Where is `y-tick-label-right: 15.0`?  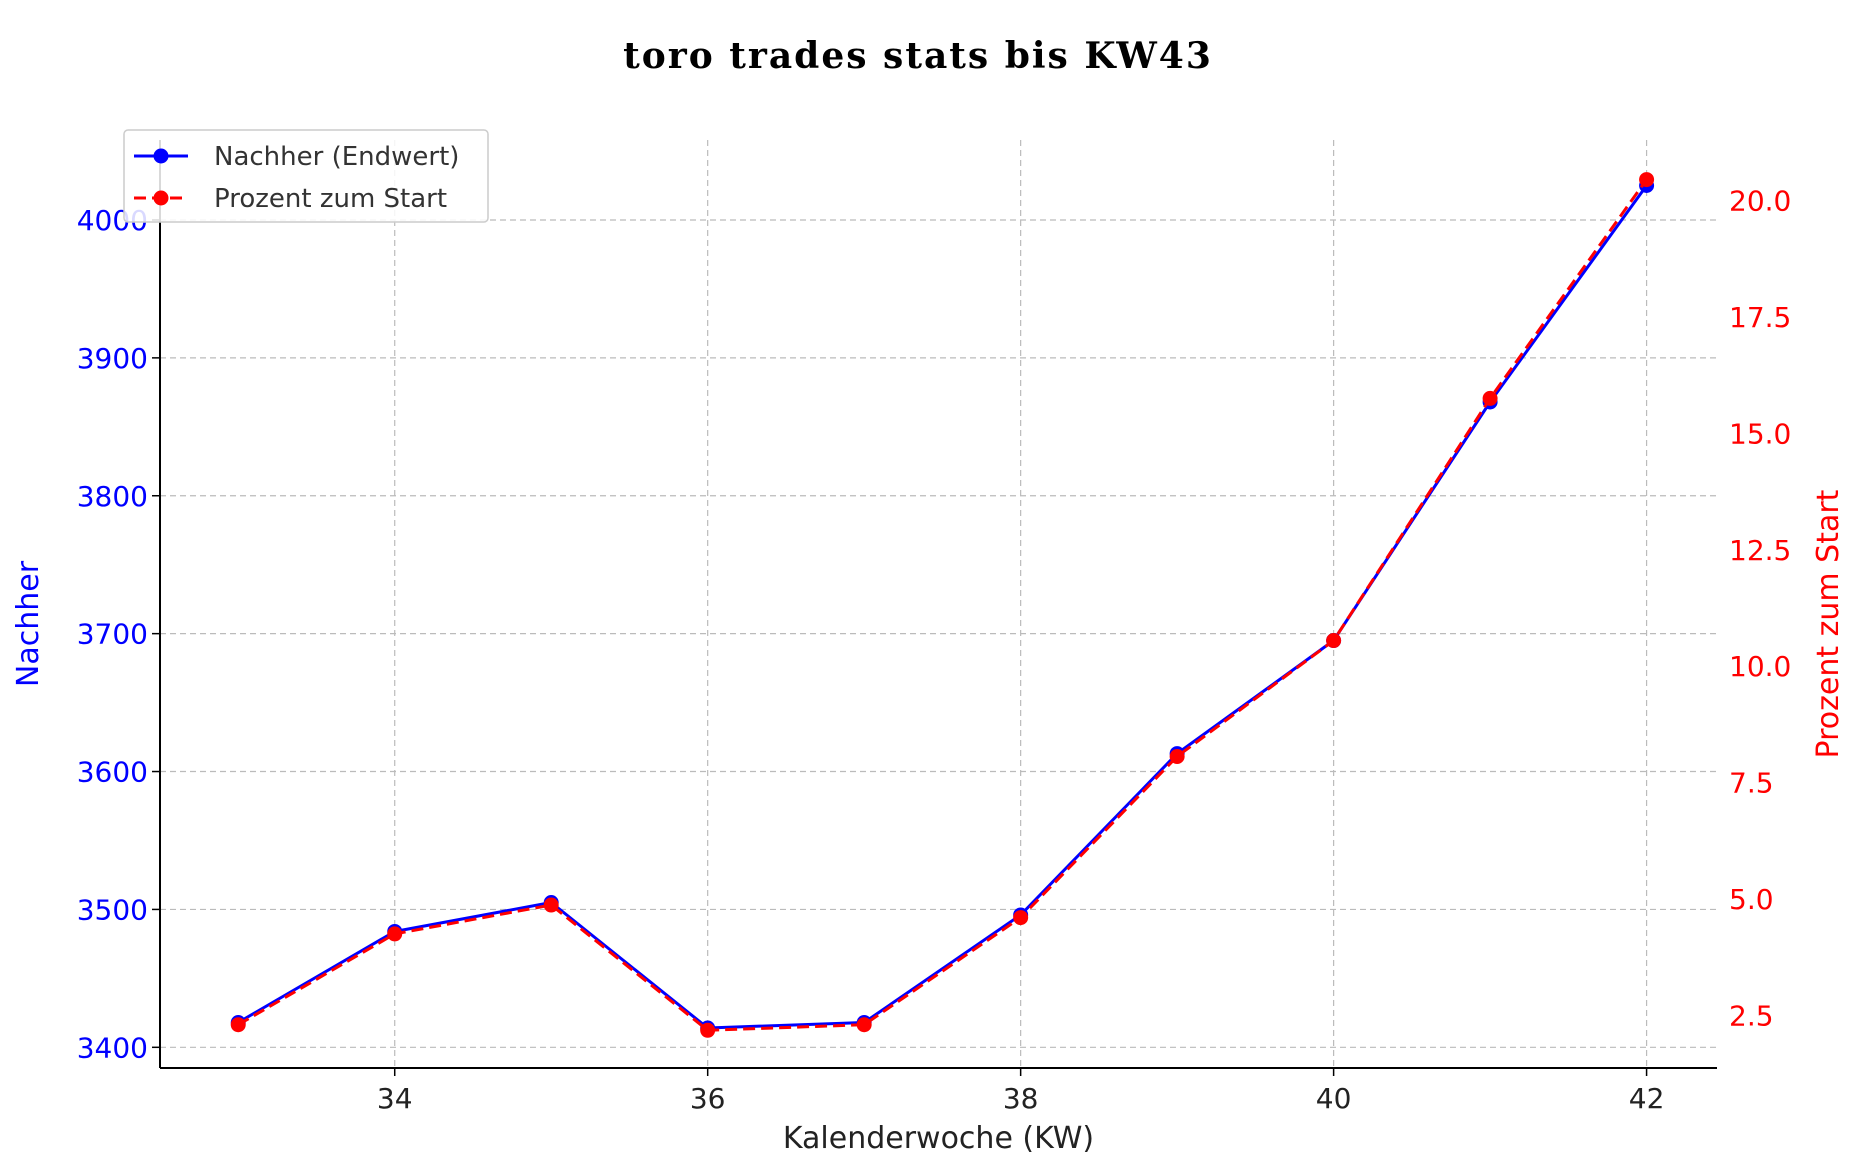
y-tick-label-right: 15.0 is located at coordinates (1760, 433).